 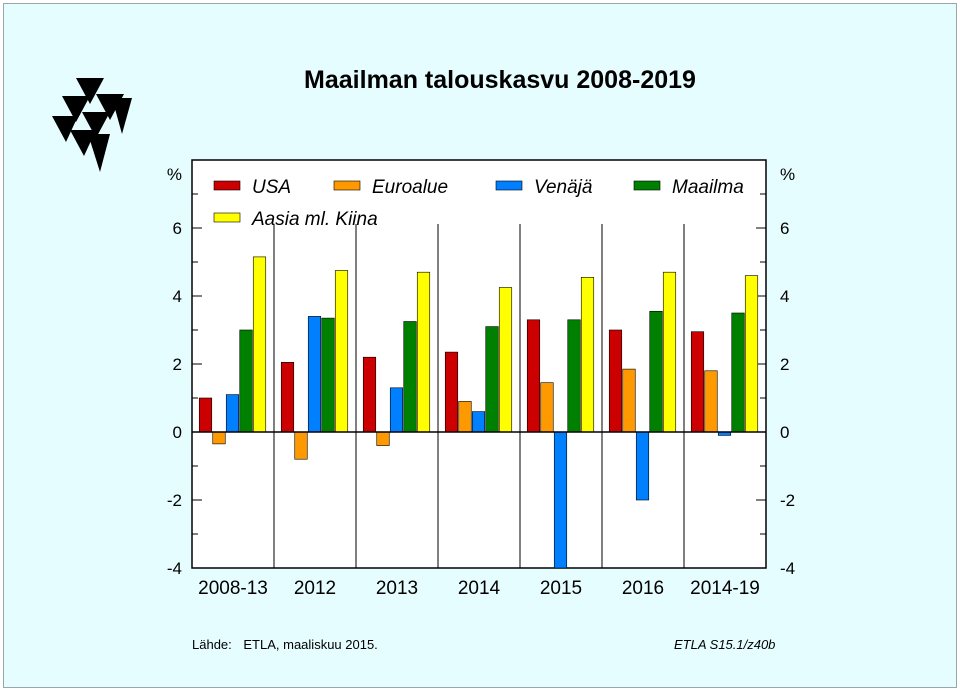 What do you see at coordinates (708, 187) in the screenshot?
I see `legend-label: Maailma` at bounding box center [708, 187].